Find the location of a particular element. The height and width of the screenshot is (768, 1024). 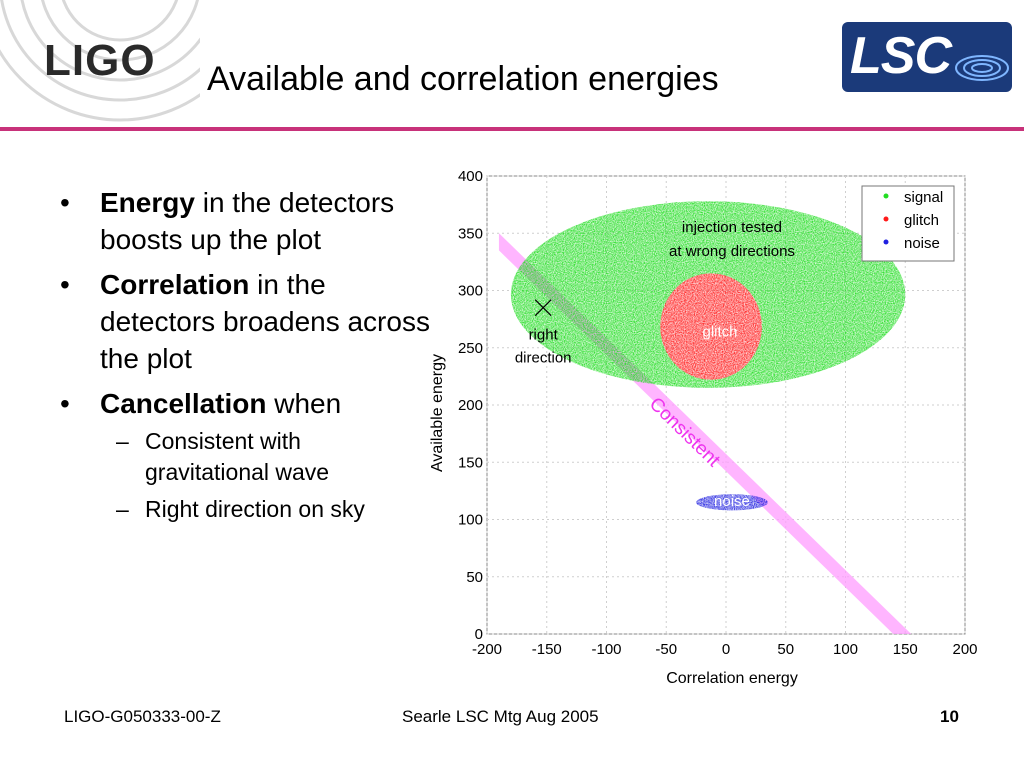

x-tick-label: 50 is located at coordinates (785, 649).